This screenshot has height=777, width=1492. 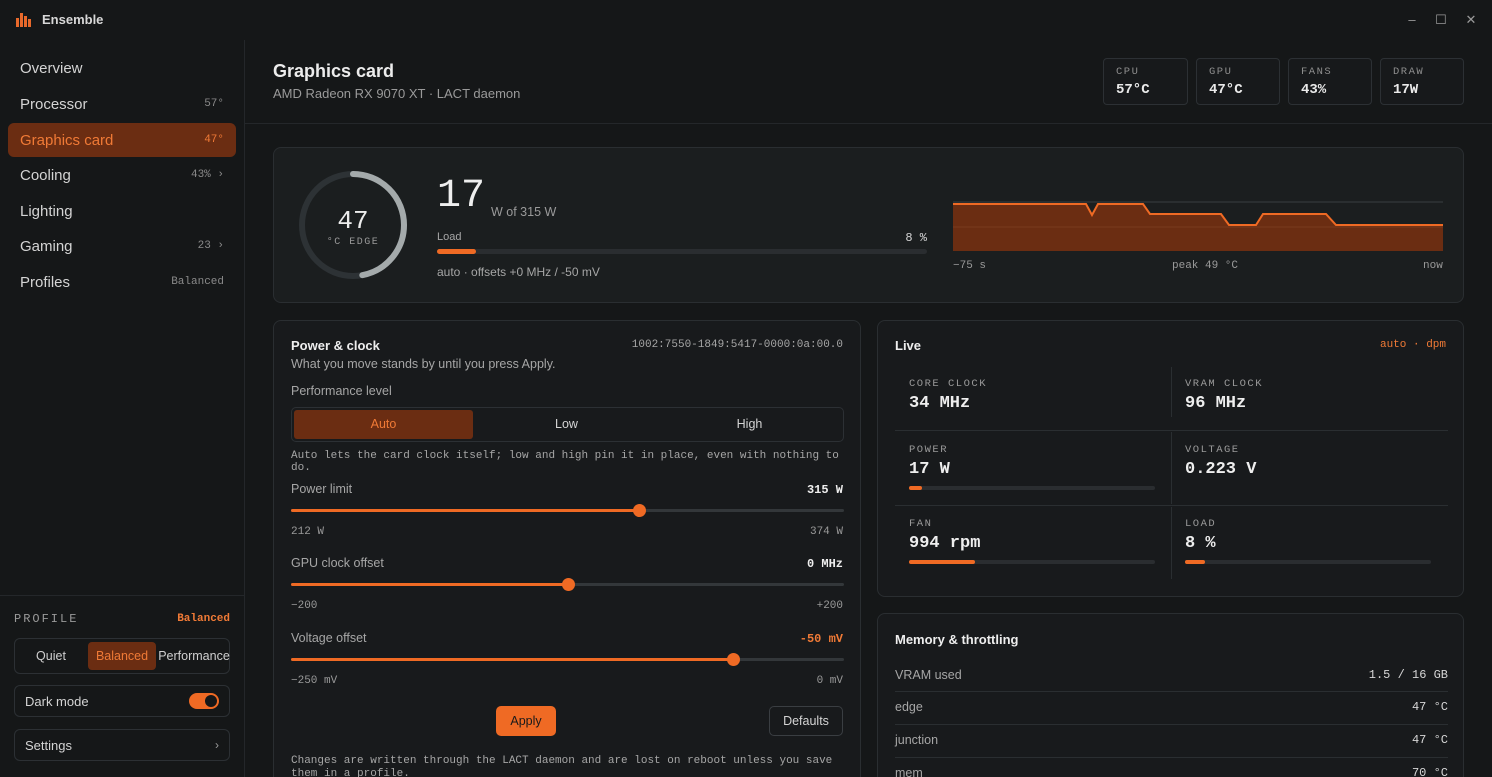 I want to click on table-row: edge 47 °C, so click(x=1171, y=712).